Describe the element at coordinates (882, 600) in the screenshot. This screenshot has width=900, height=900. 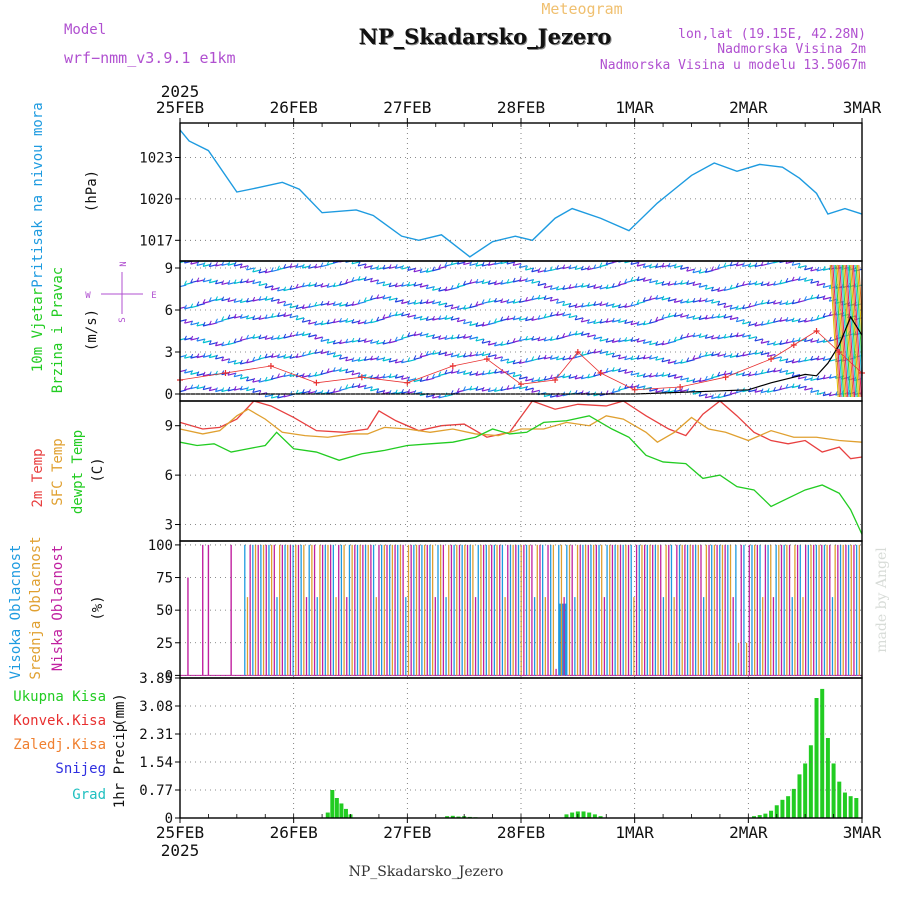
I see `credit-text: made by Angel` at that location.